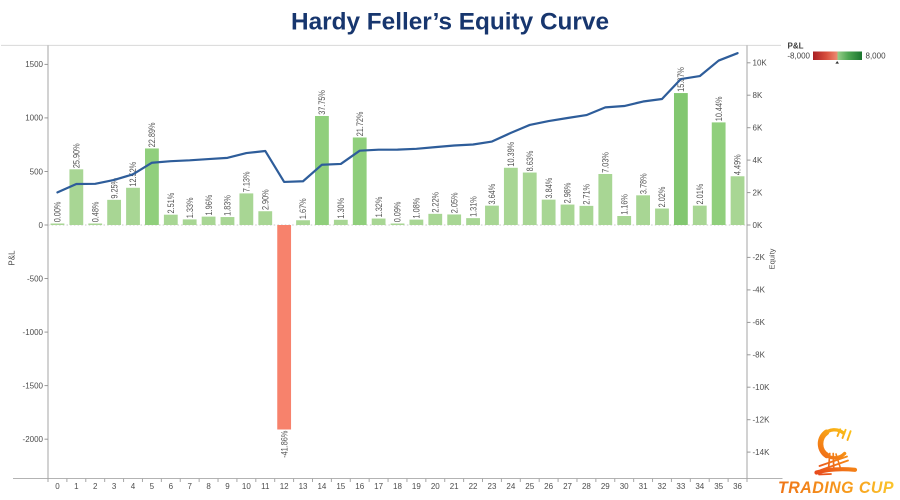 Image resolution: width=900 pixels, height=500 pixels. Describe the element at coordinates (718, 486) in the screenshot. I see `svg-text: 35` at that location.